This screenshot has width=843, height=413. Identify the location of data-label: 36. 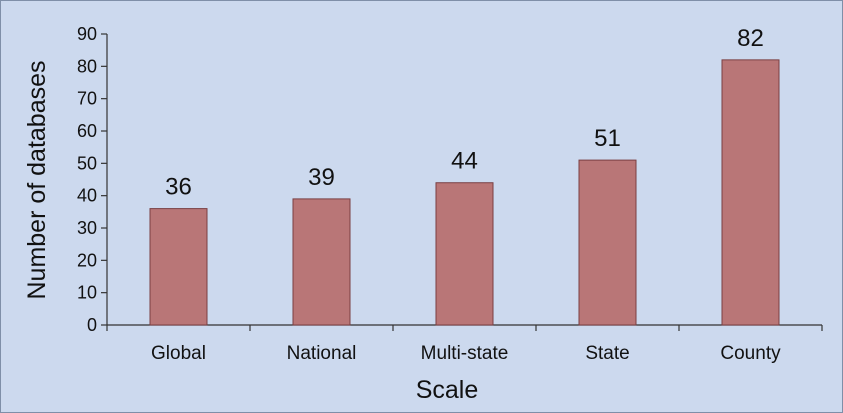
(178, 187).